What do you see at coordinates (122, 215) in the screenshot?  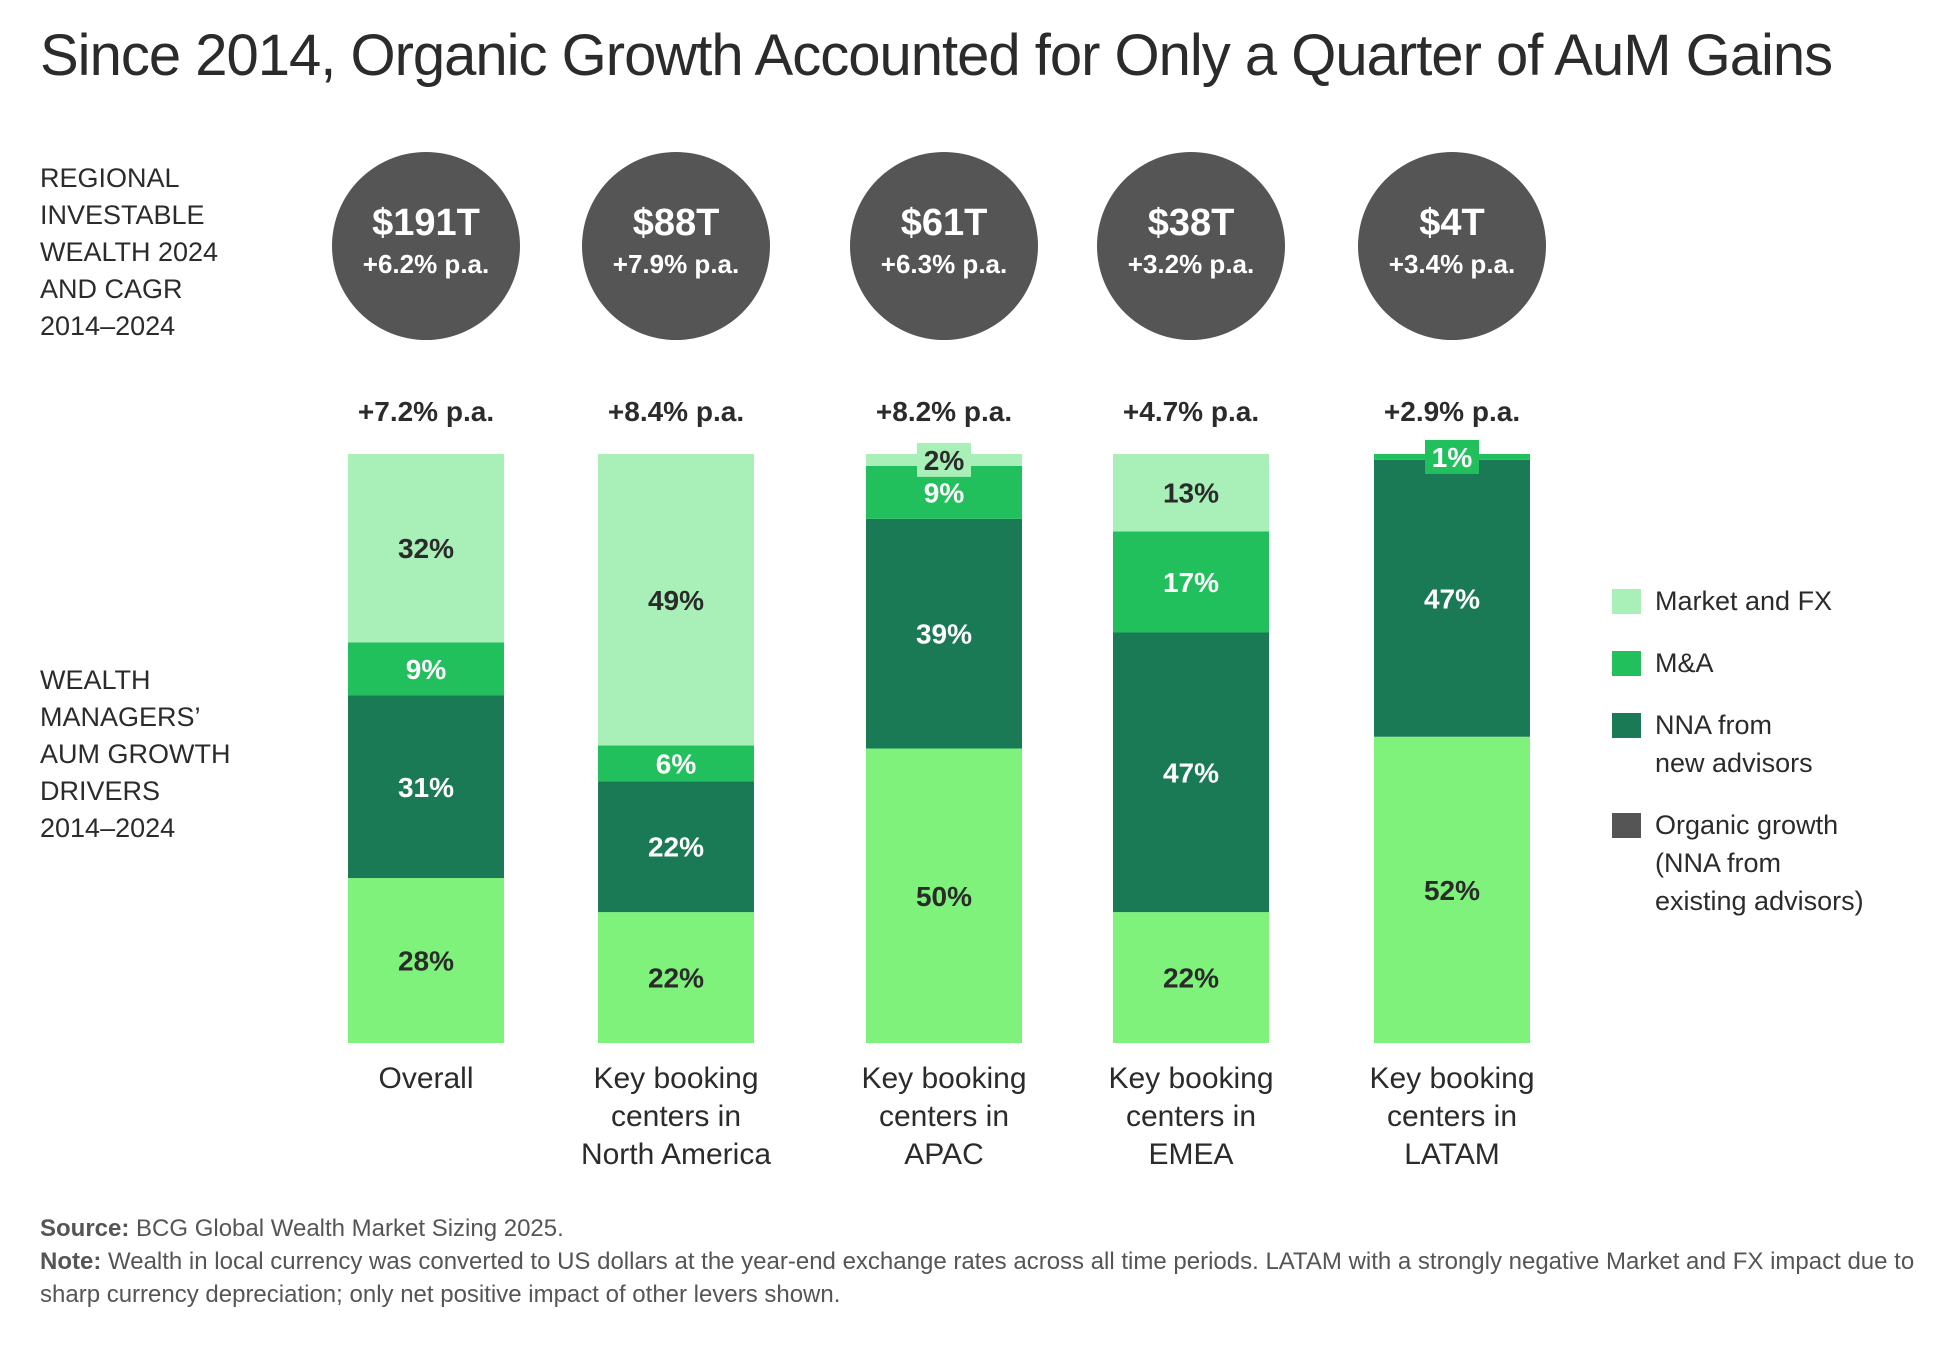 I see `label-line: INVESTABLE` at bounding box center [122, 215].